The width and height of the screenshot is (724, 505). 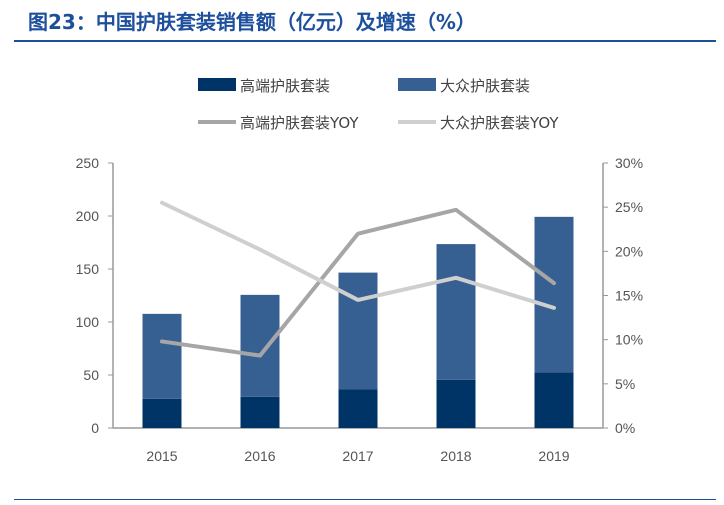 What do you see at coordinates (88, 322) in the screenshot?
I see `left-tick-label: 100` at bounding box center [88, 322].